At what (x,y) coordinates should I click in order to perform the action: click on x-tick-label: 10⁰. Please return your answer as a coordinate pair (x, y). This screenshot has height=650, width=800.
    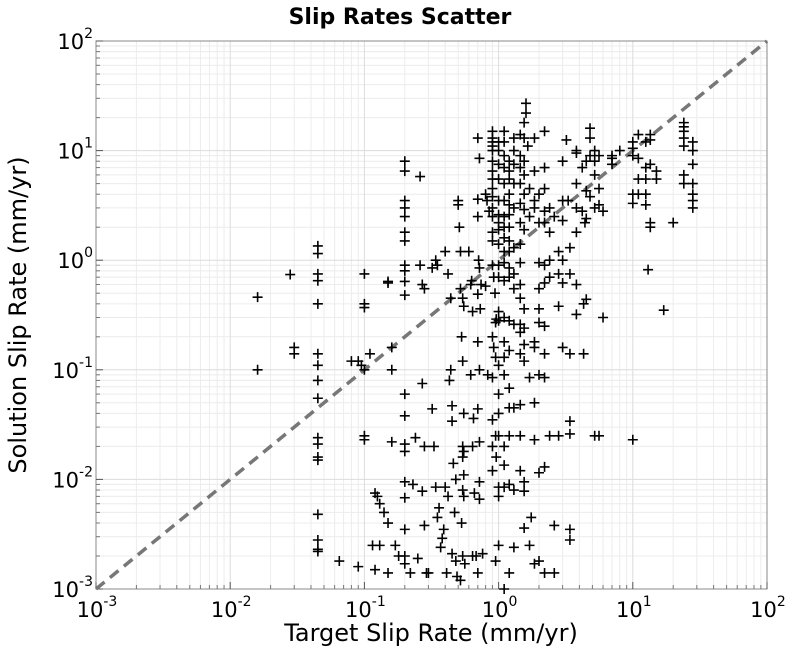
    Looking at the image, I should click on (500, 608).